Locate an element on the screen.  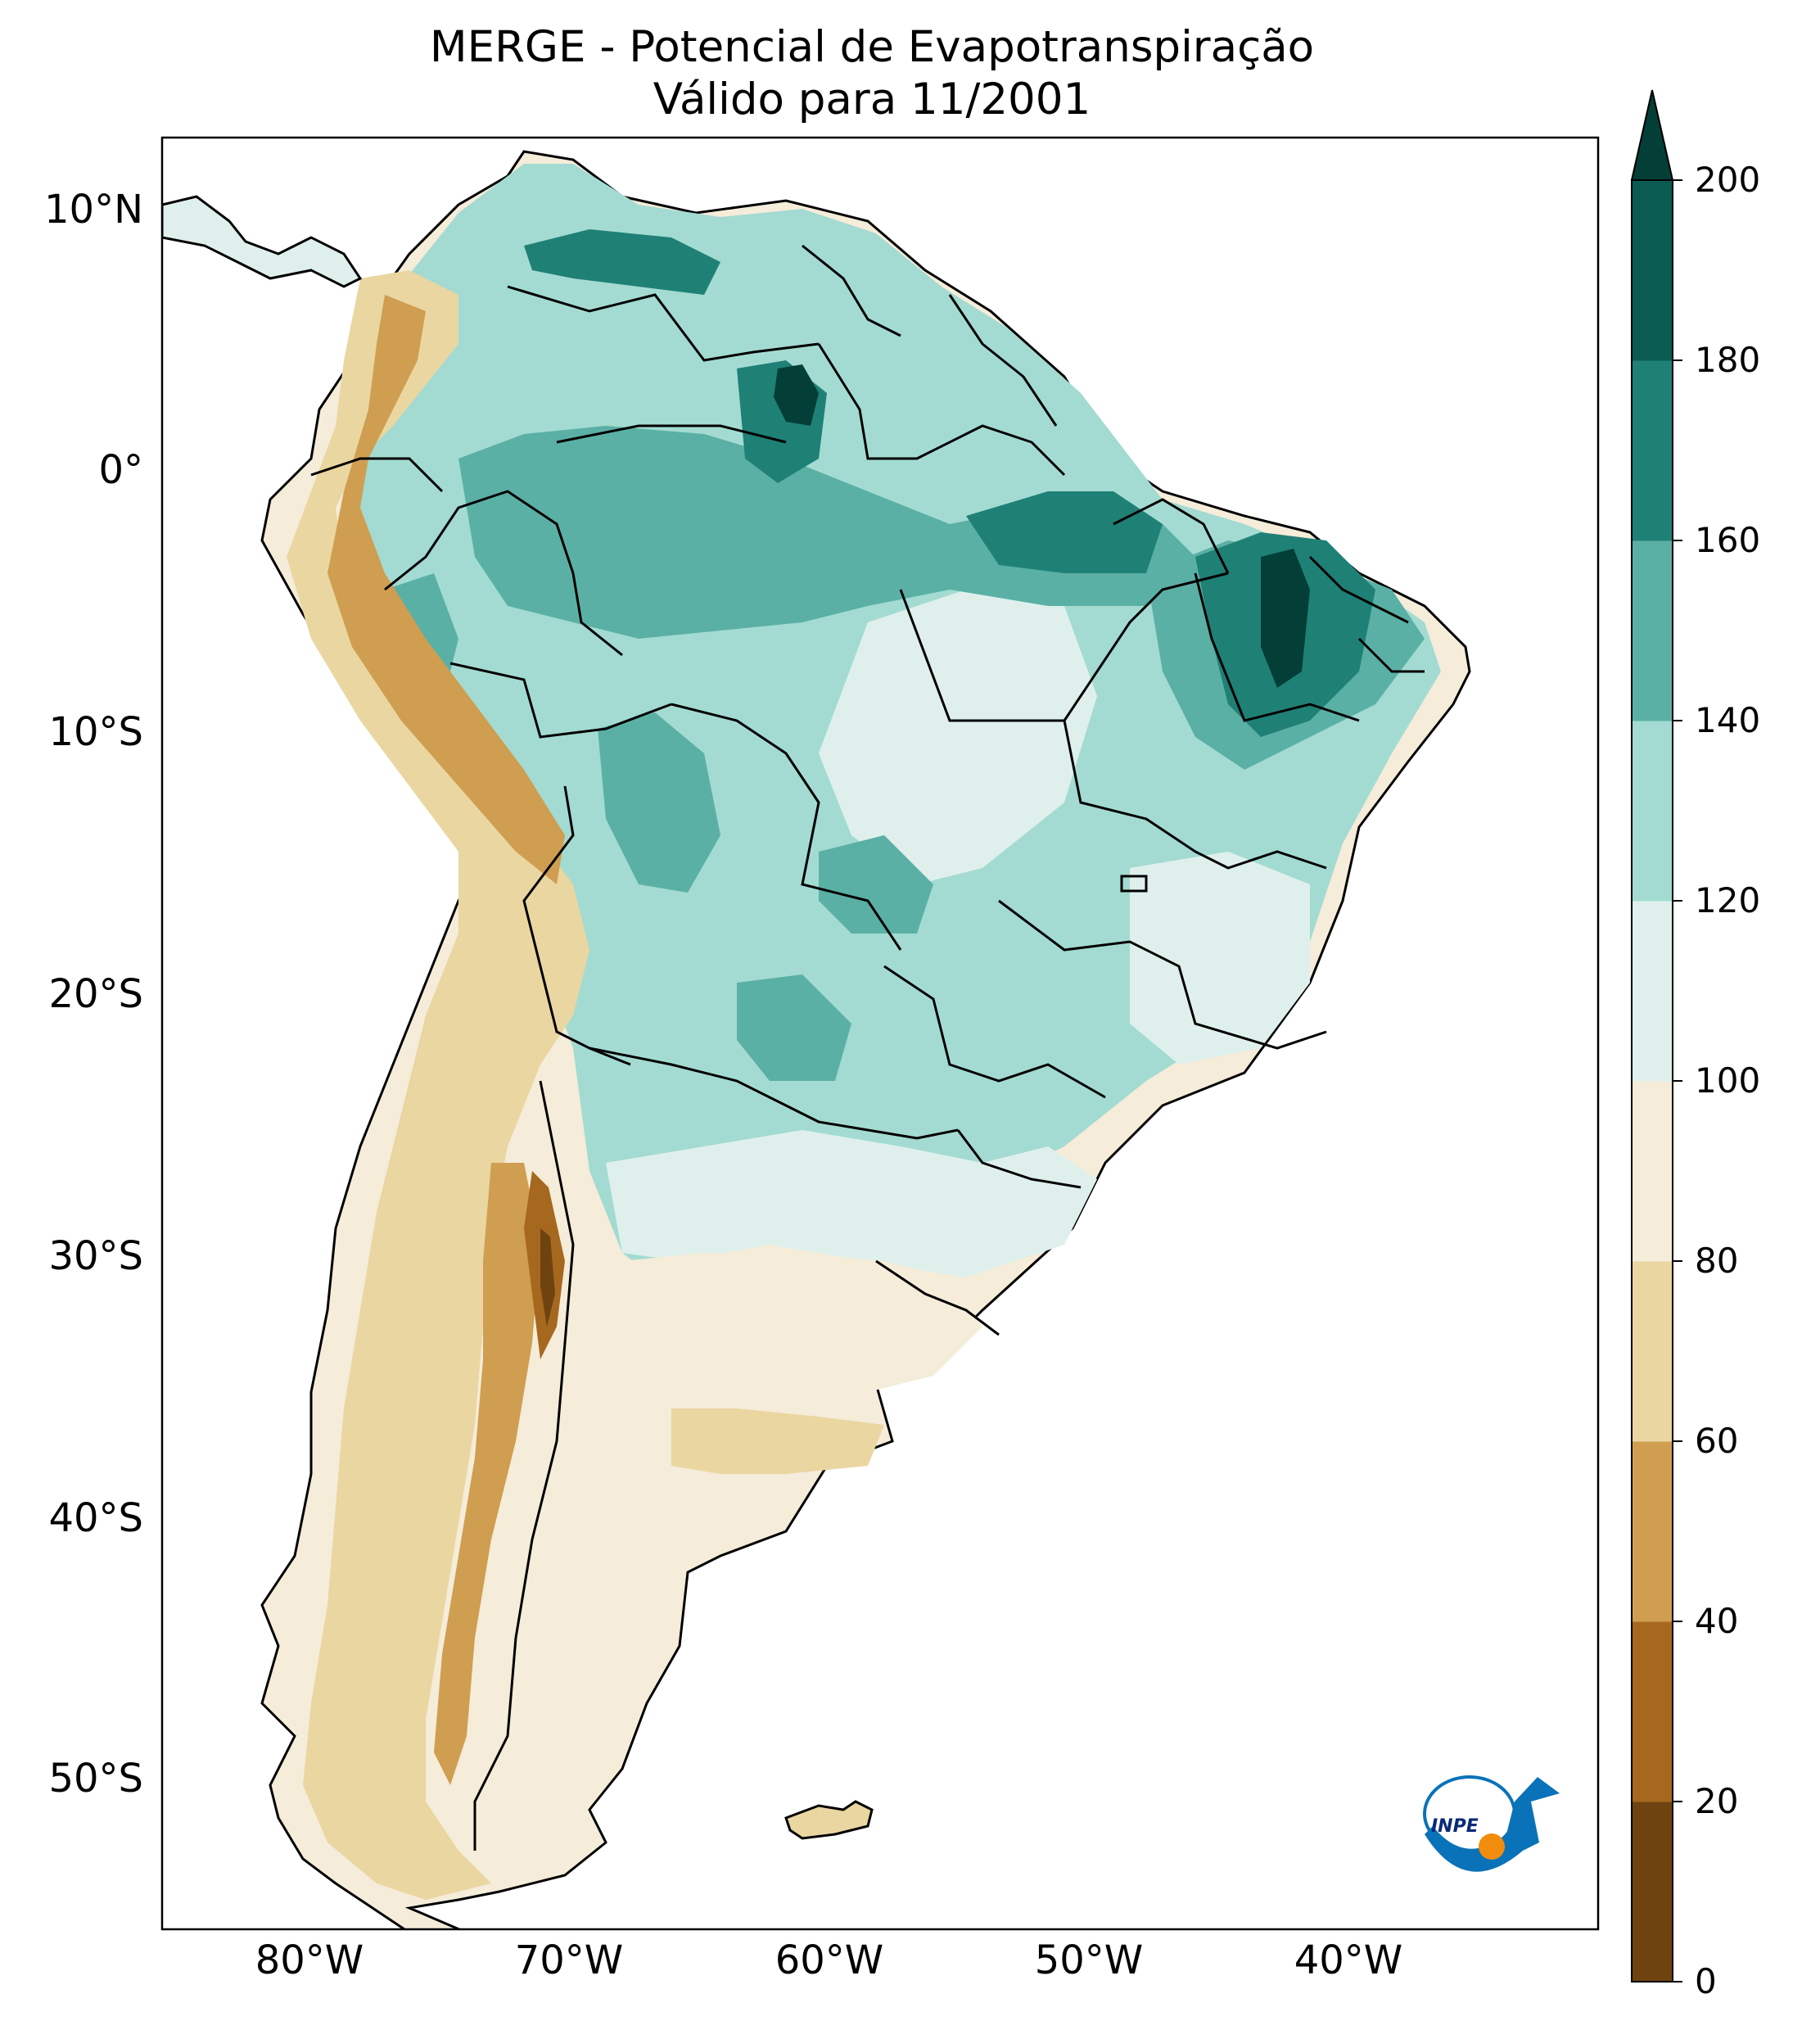
lat-label-20s: 20°S is located at coordinates (95, 994).